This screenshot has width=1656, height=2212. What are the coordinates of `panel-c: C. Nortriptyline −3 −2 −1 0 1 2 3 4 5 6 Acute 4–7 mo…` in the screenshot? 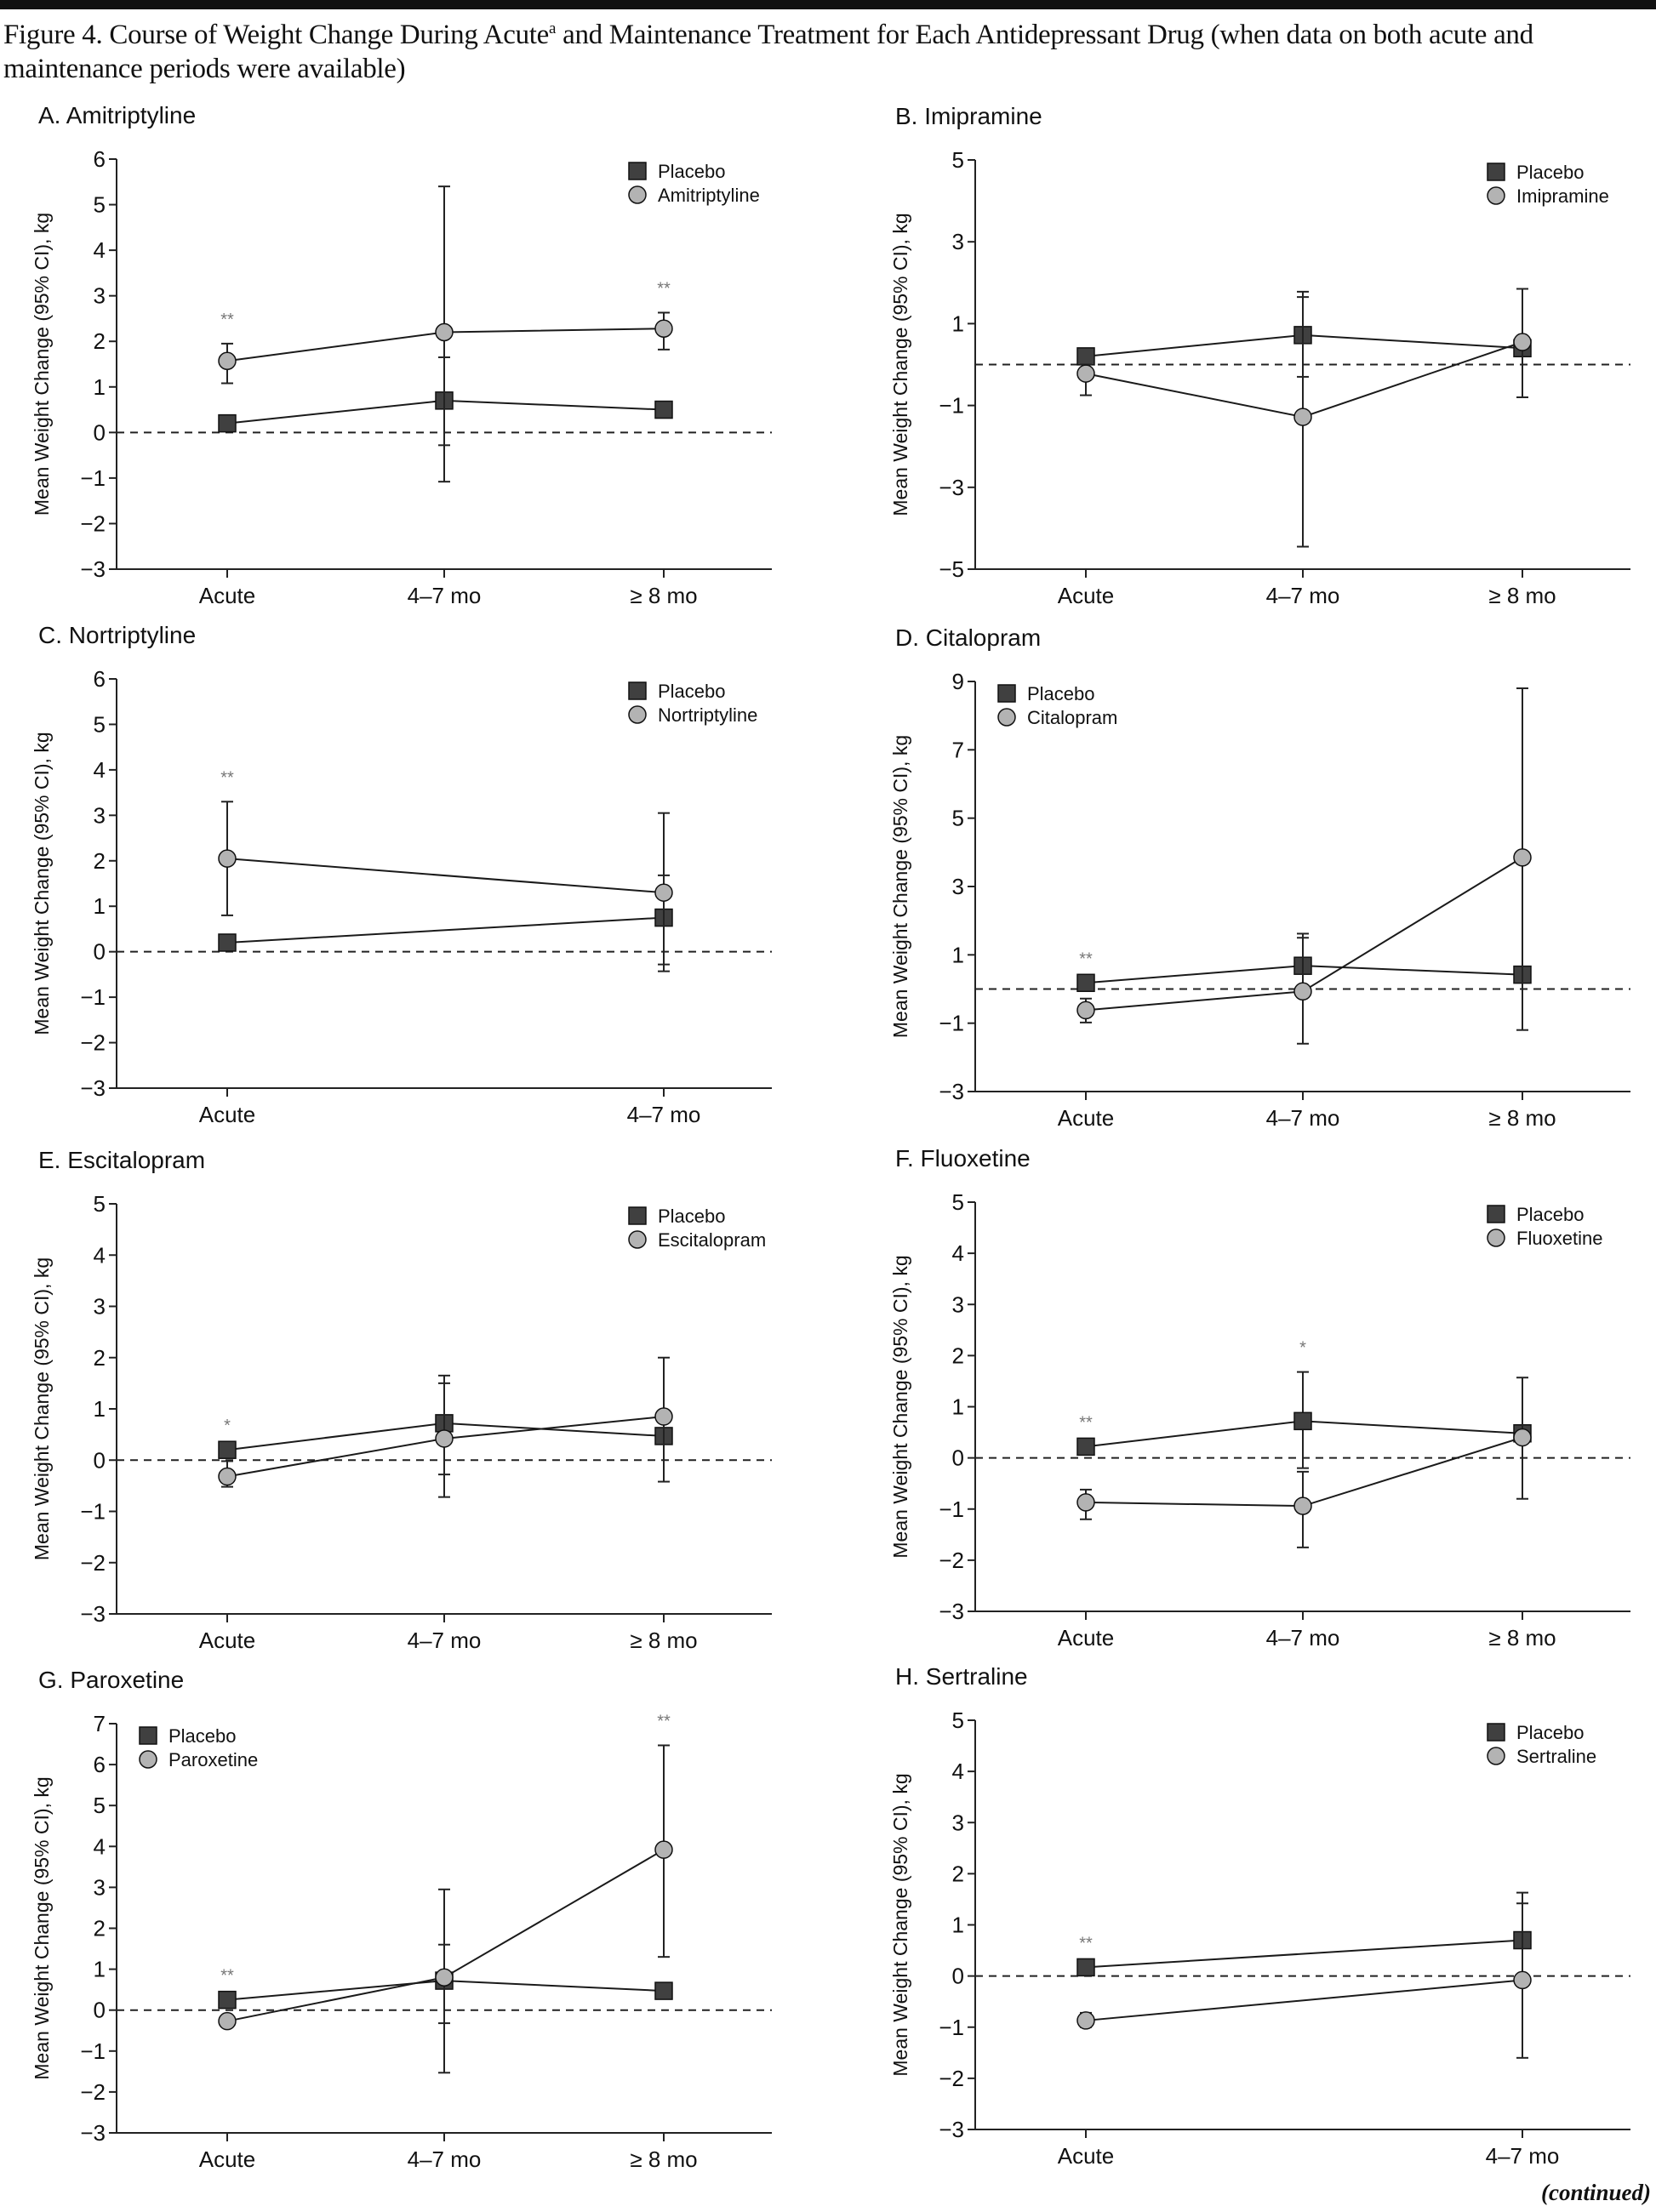 It's located at (401, 874).